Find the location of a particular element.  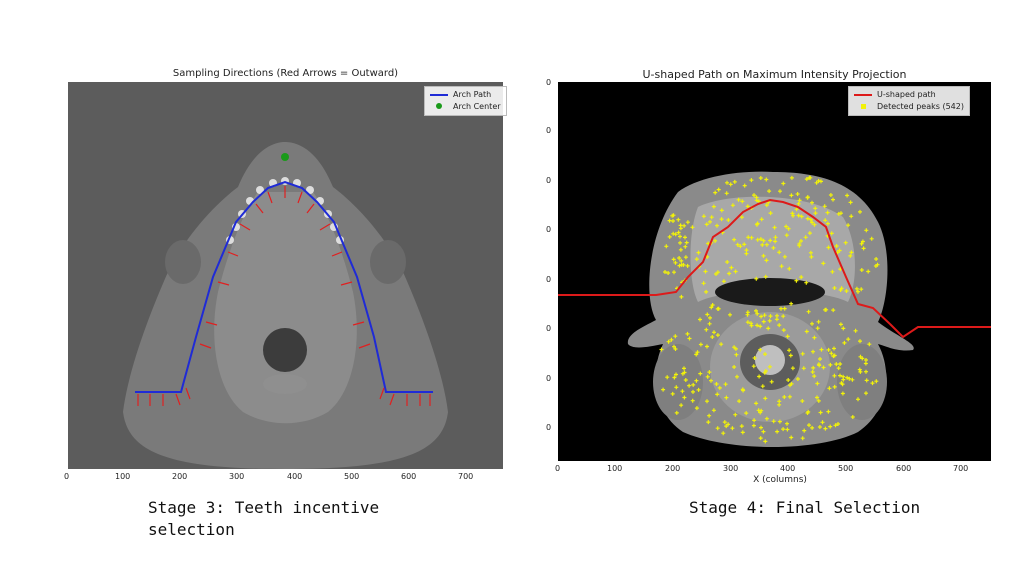

caption-stage-3: Stage 3: Teeth incentive selection is located at coordinates (263, 519).